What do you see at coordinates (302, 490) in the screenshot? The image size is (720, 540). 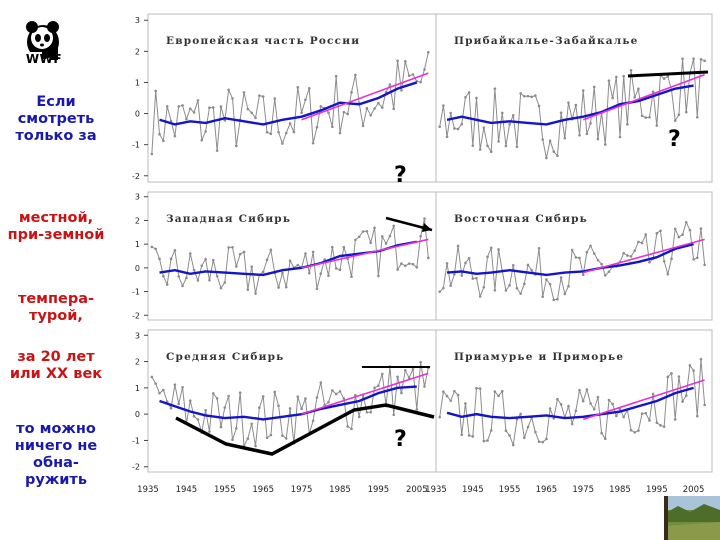 I see `x-tick-label: 1975` at bounding box center [302, 490].